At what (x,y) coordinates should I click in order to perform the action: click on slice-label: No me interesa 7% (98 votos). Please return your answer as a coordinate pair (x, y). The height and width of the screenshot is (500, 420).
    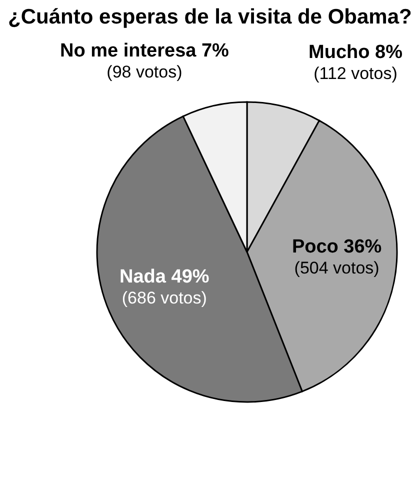
    Looking at the image, I should click on (145, 61).